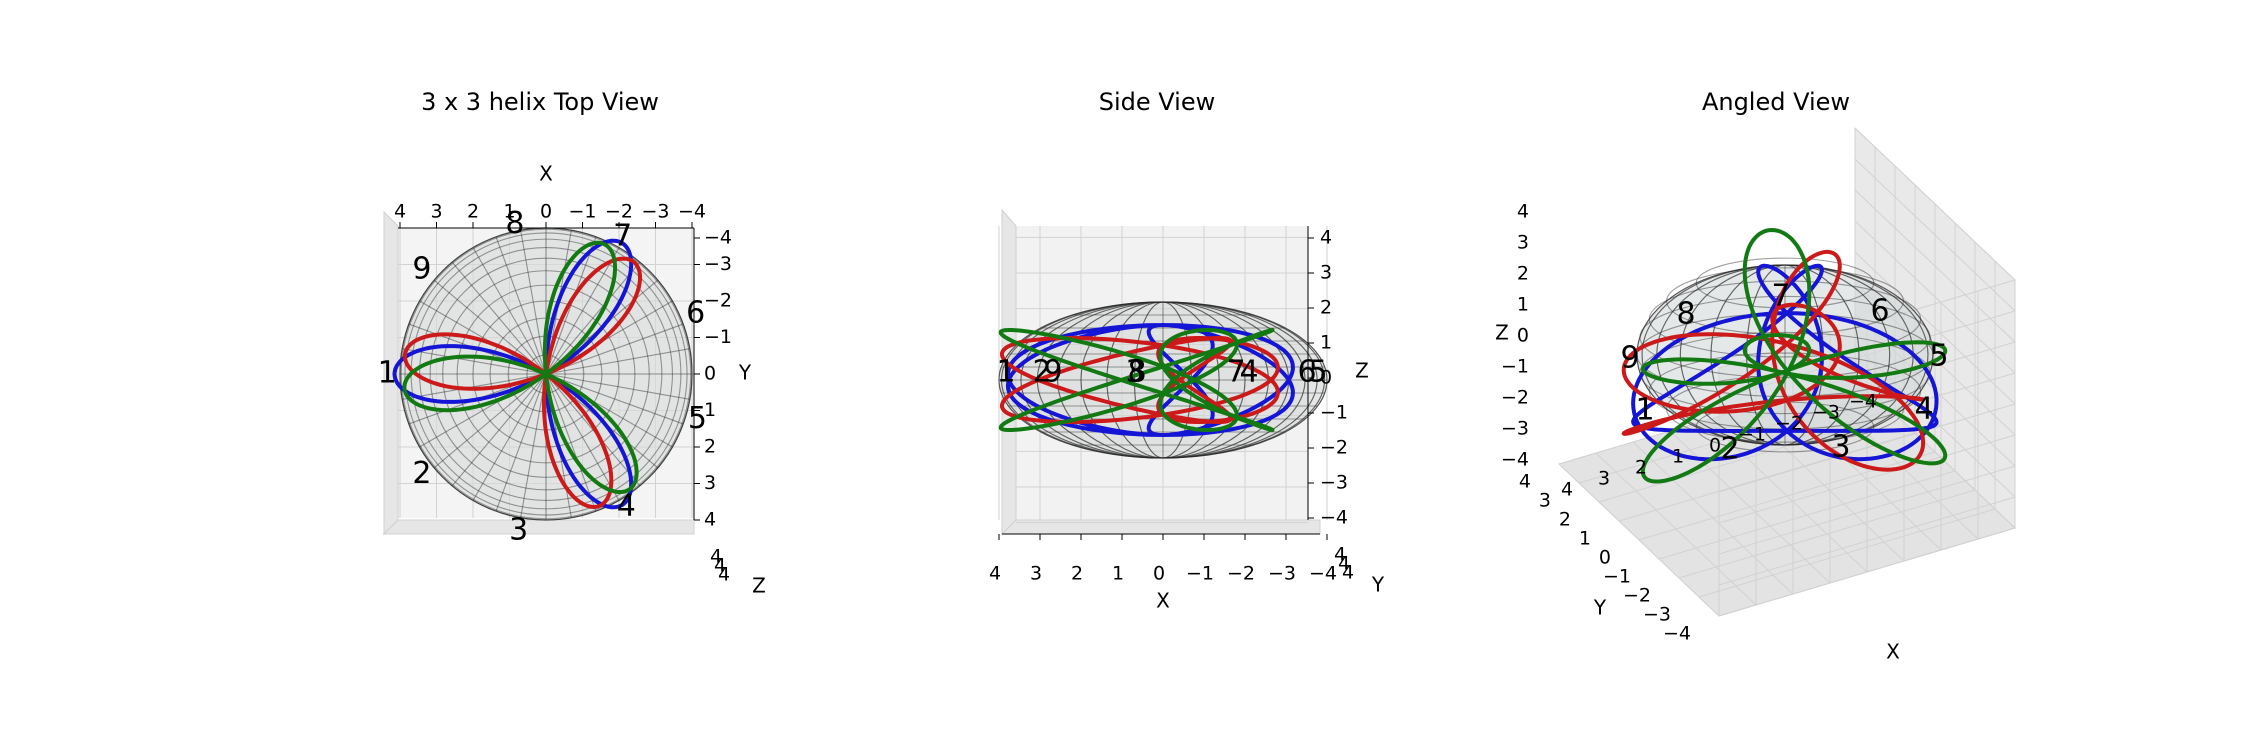  Describe the element at coordinates (1879, 311) in the screenshot. I see `angled-view-point-label: 6` at that location.